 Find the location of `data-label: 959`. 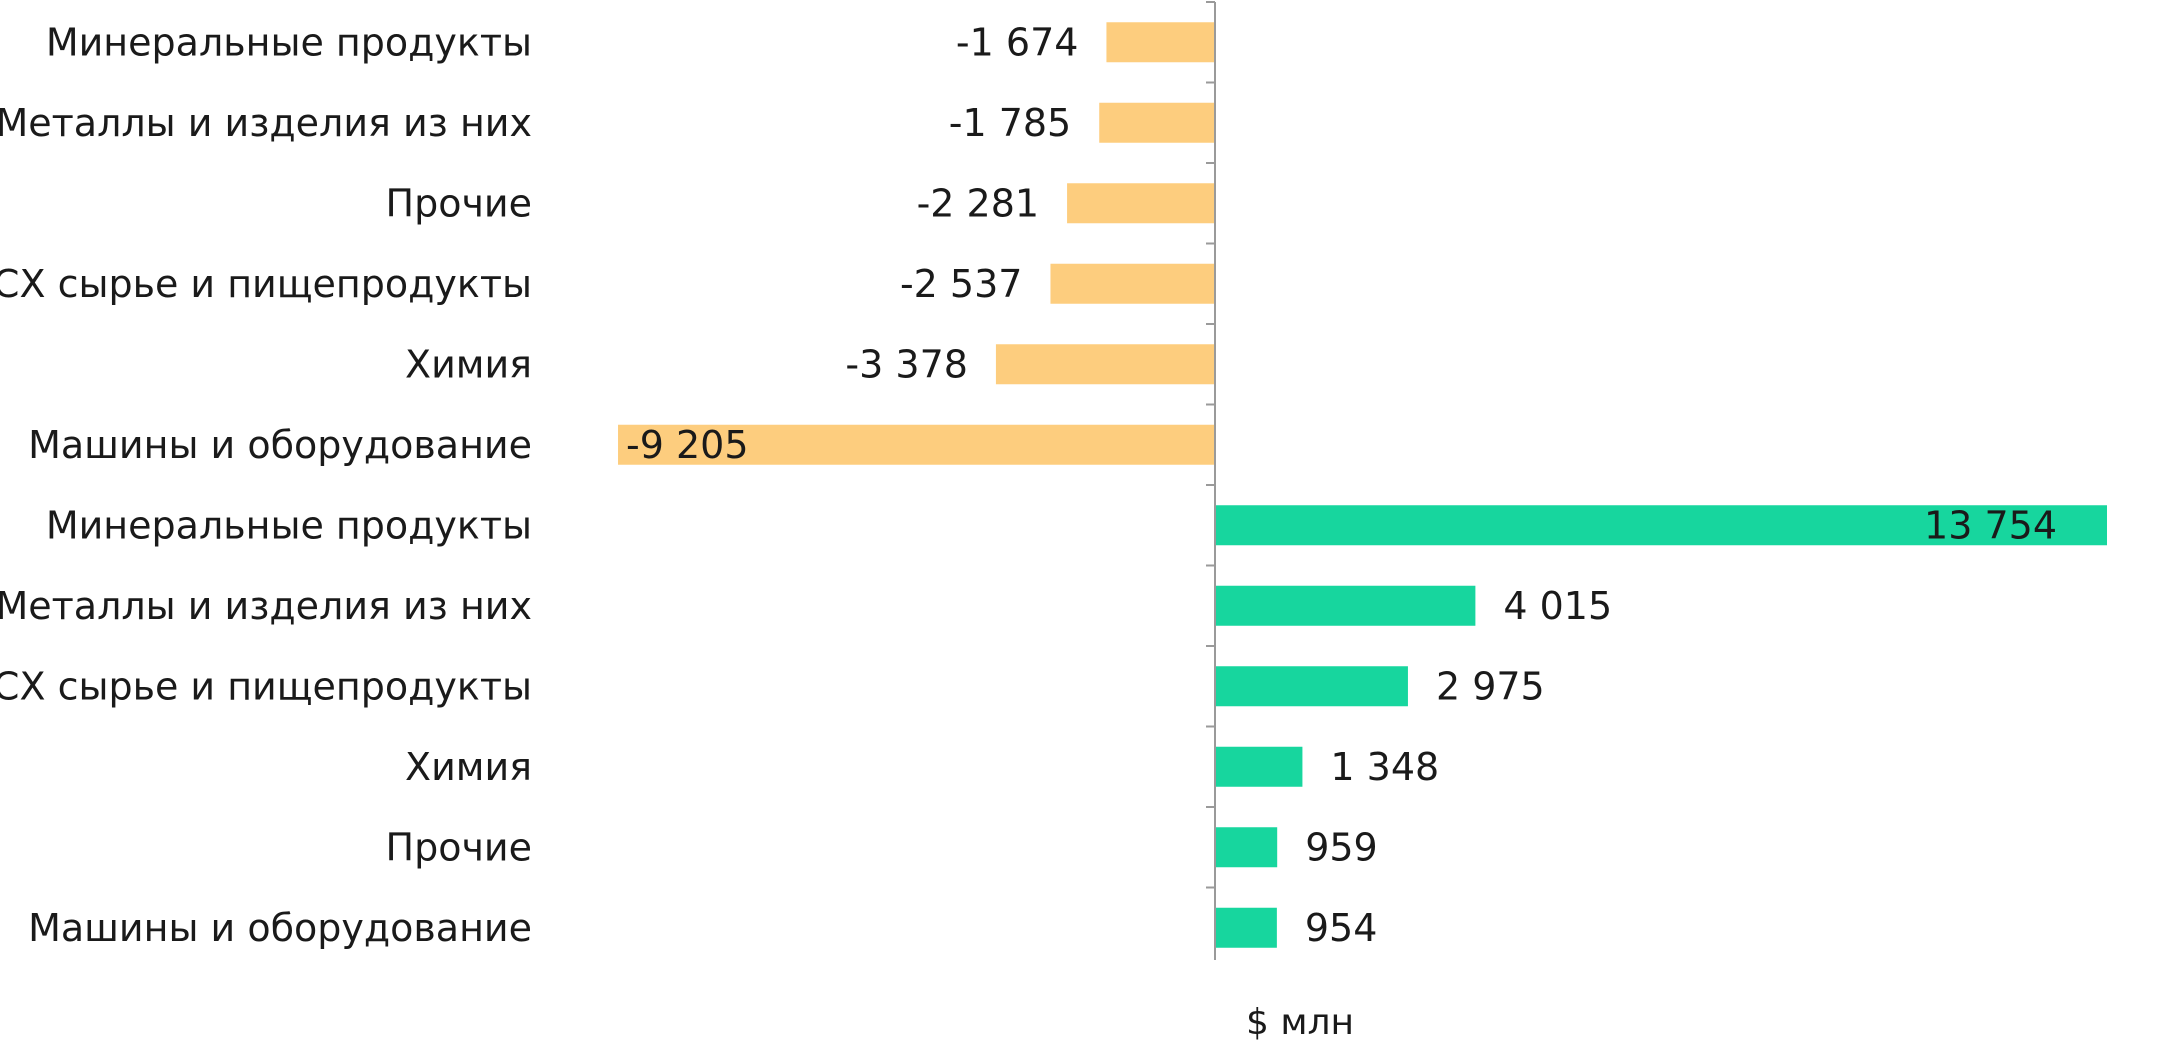

data-label: 959 is located at coordinates (1341, 847).